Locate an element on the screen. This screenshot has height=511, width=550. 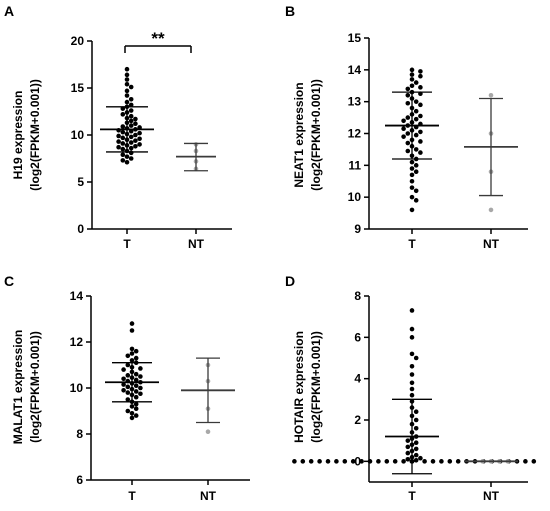
y-tick-label: 11 is located at coordinates (354, 165).